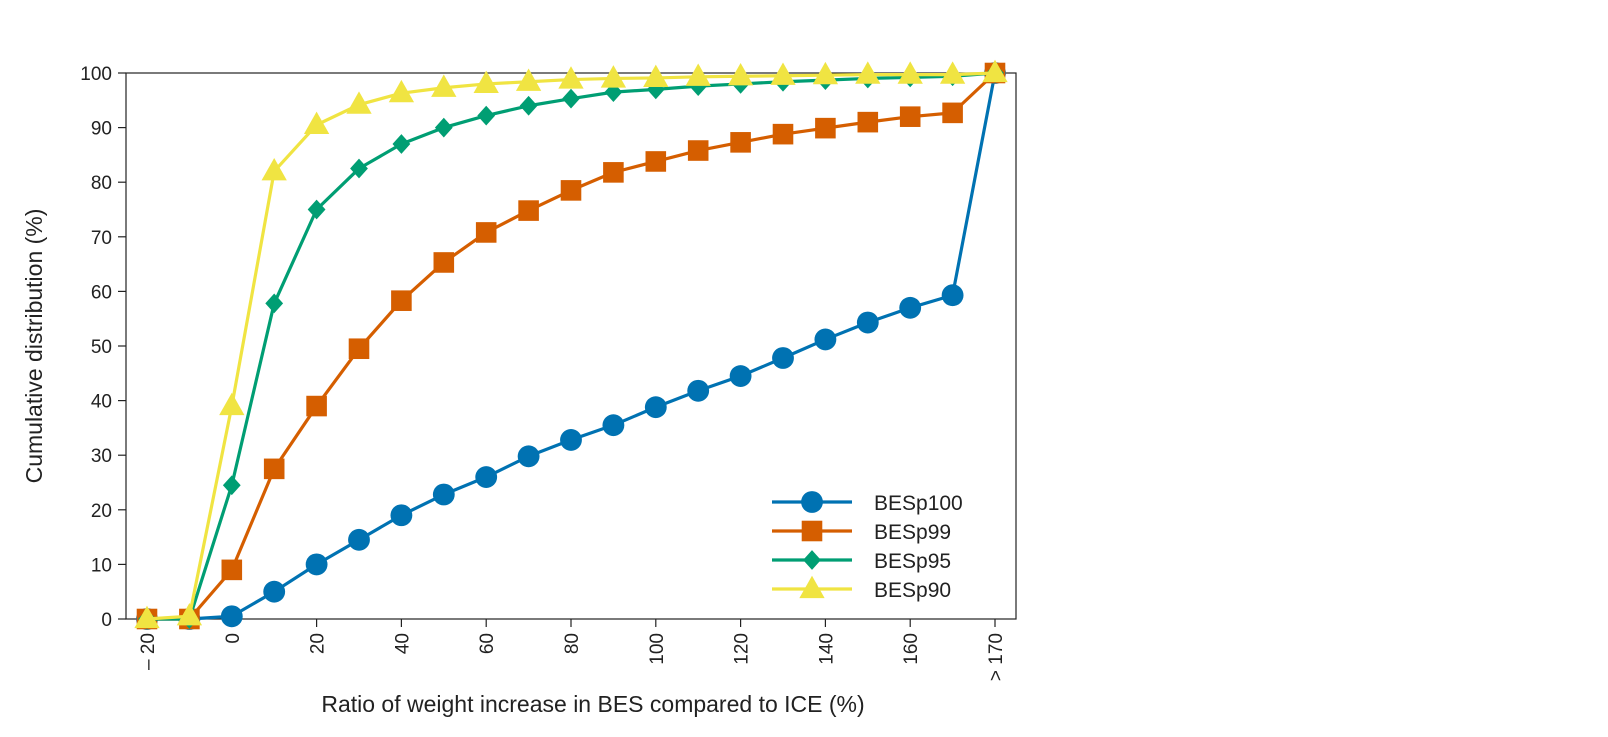  Describe the element at coordinates (101, 292) in the screenshot. I see `y-tick-label: 60` at that location.